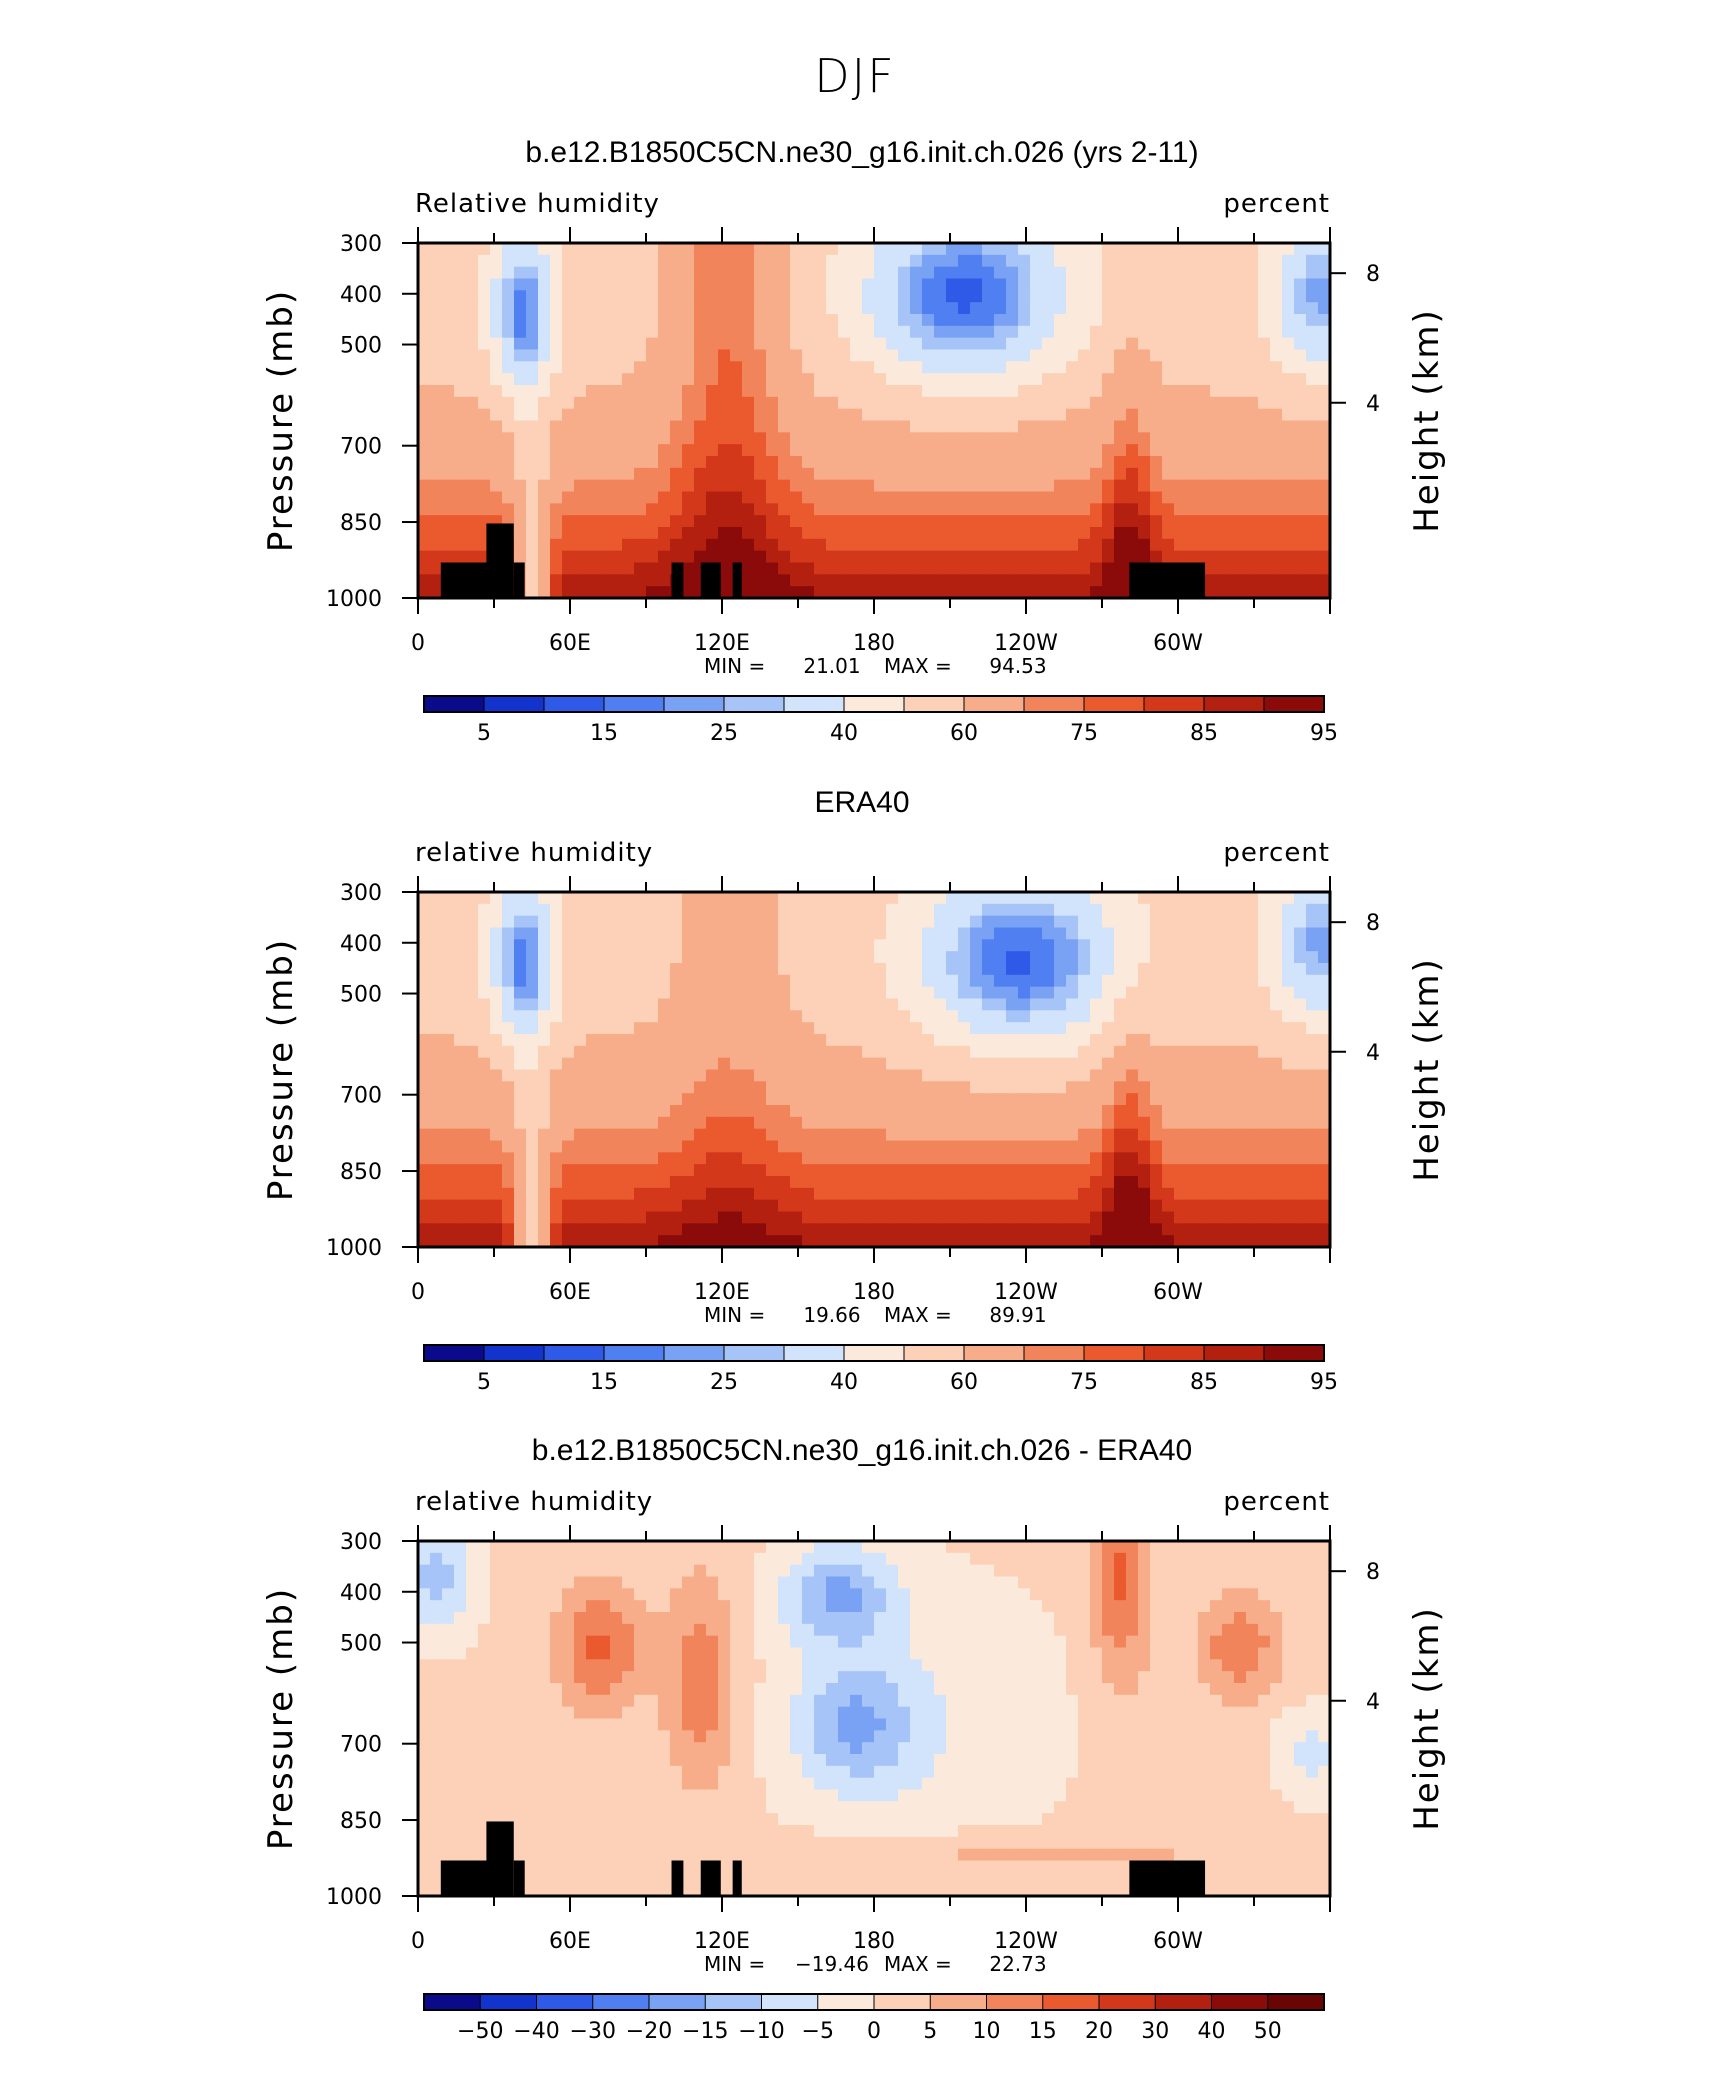 The height and width of the screenshot is (2078, 1710). What do you see at coordinates (534, 853) in the screenshot?
I see `variable-label: relative humidity` at bounding box center [534, 853].